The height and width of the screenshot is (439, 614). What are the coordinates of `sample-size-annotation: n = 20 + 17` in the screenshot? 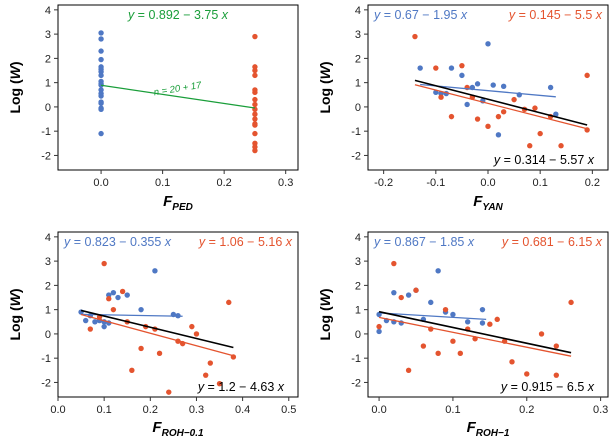 It's located at (178, 89).